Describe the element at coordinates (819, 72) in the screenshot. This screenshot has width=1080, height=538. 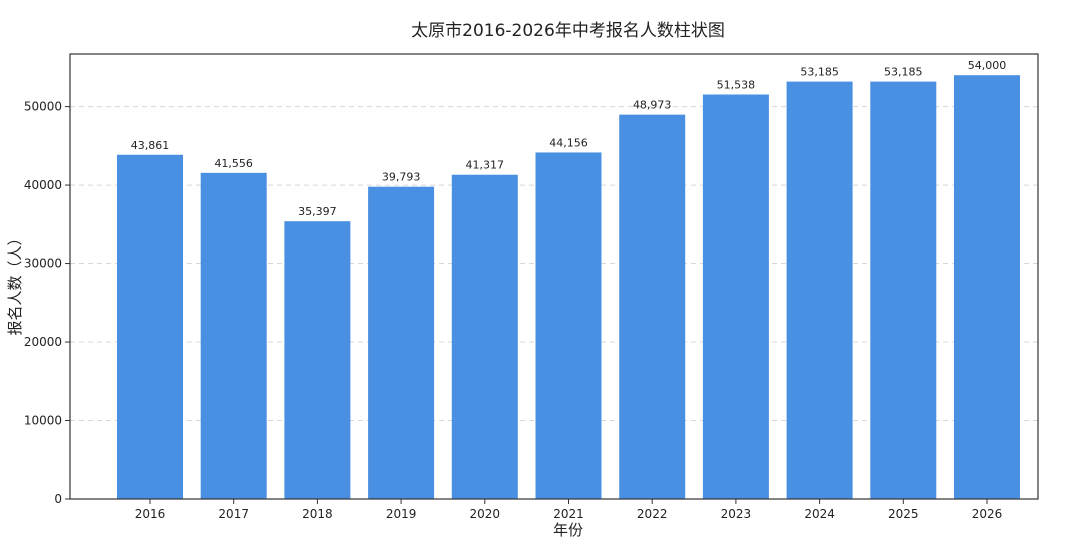
I see `data-label-2024: 53,185` at that location.